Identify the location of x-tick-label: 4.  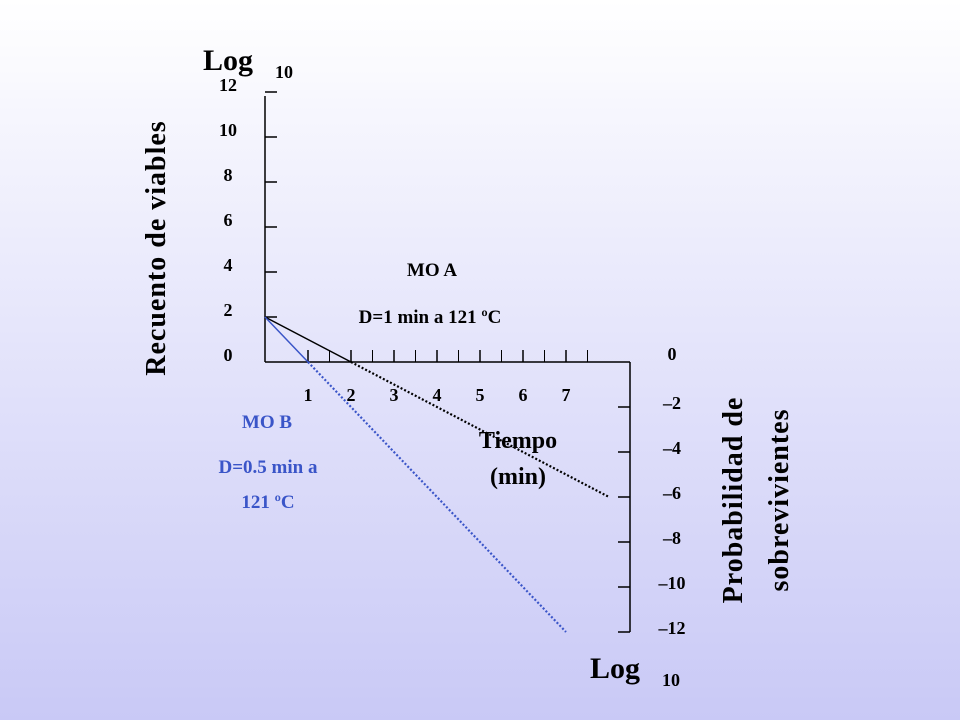
(437, 395).